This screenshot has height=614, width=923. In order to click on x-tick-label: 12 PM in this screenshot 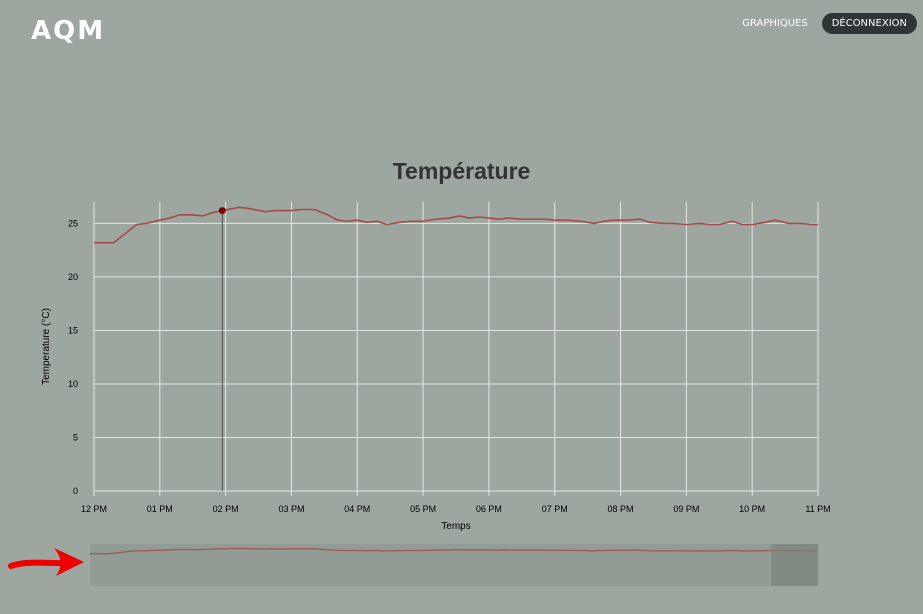, I will do `click(94, 509)`.